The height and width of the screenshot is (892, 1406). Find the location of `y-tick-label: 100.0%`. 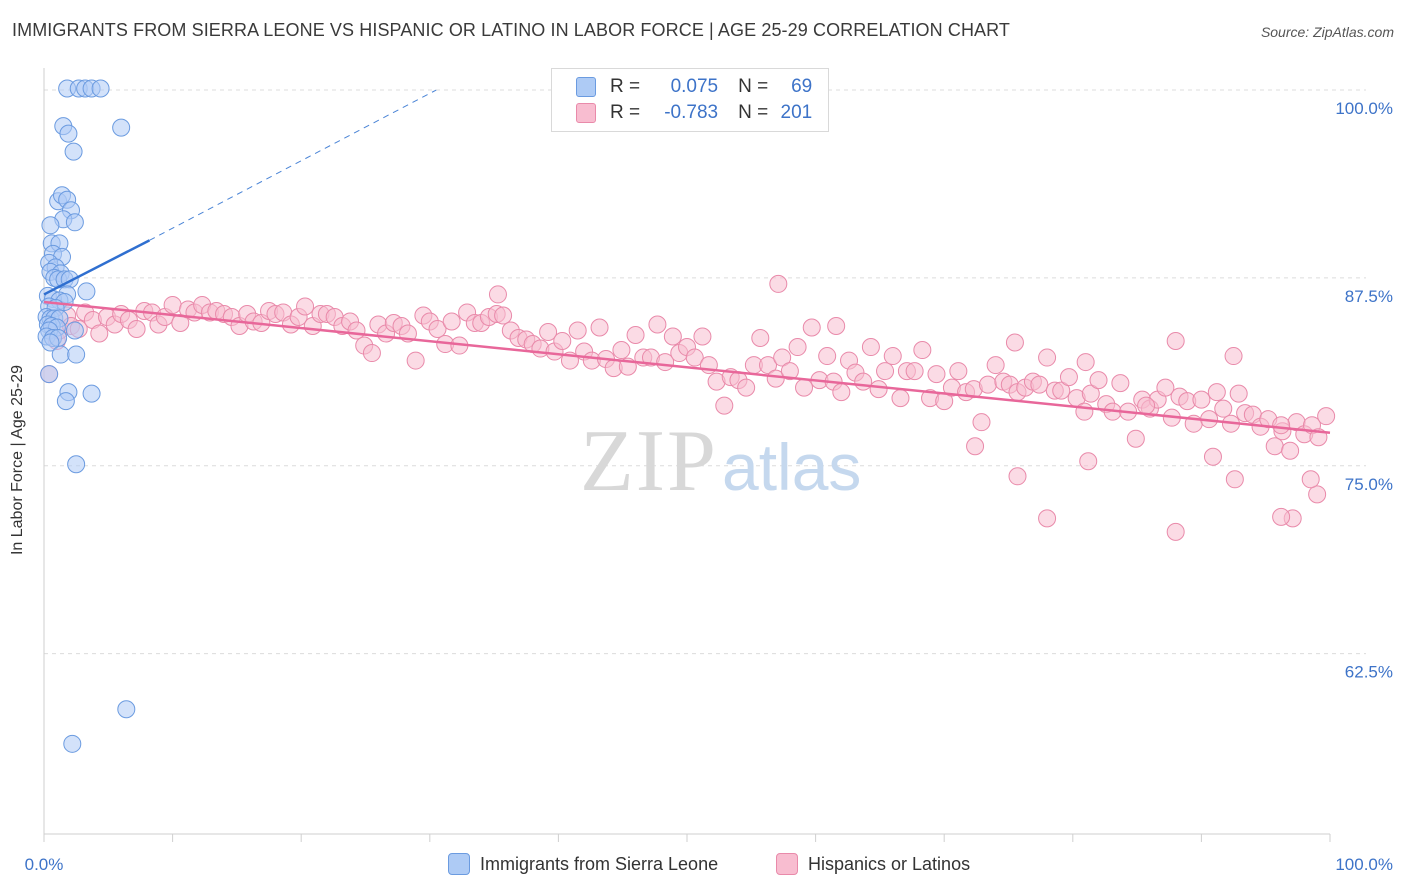

y-tick-label: 100.0% is located at coordinates (1364, 108).